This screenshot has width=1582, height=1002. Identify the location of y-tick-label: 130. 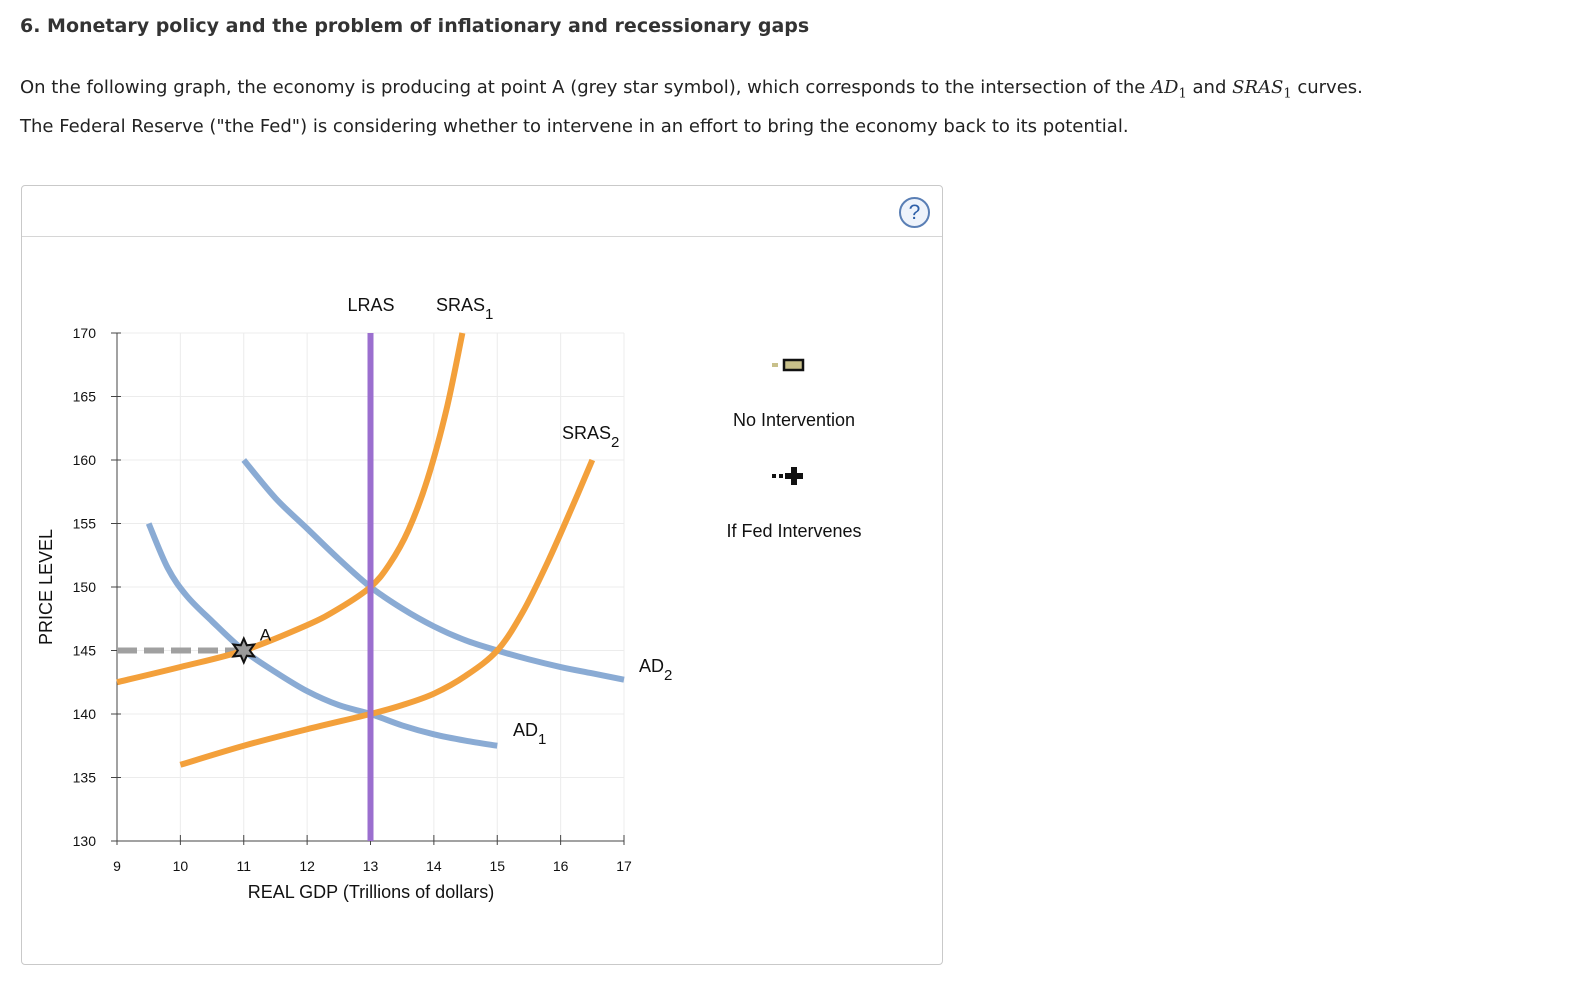
(85, 841).